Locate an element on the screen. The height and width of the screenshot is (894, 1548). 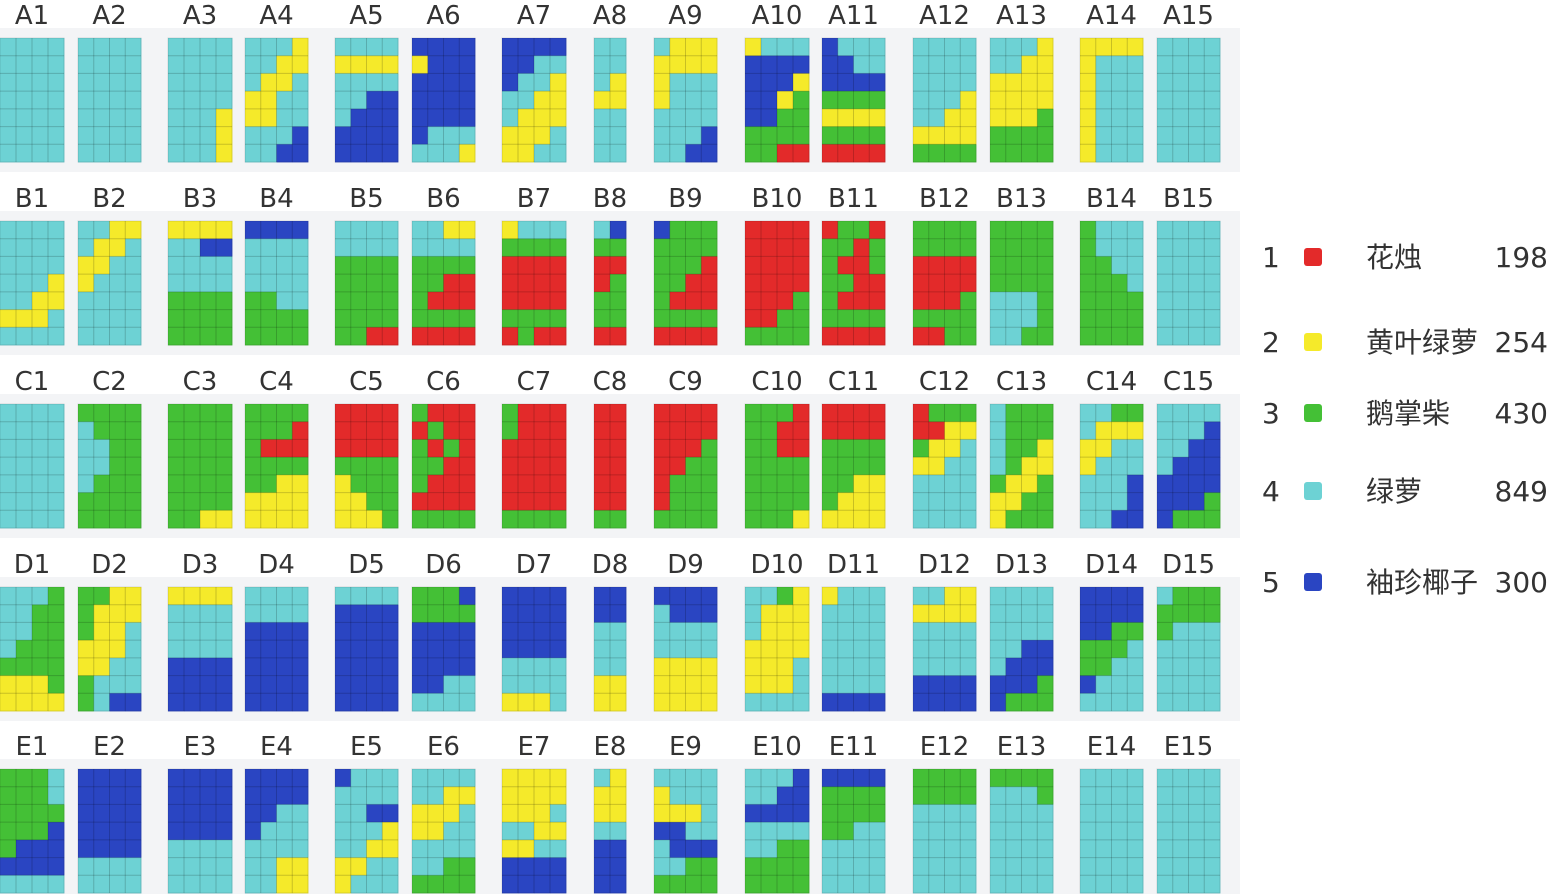
plot-label: C14 is located at coordinates (1111, 382).